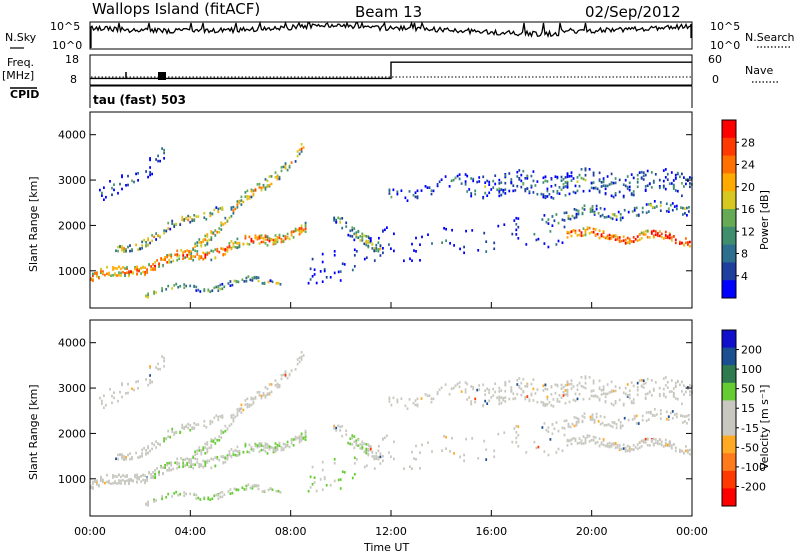 The image size is (800, 558). I want to click on colorbar-tick-label: -50, so click(750, 447).